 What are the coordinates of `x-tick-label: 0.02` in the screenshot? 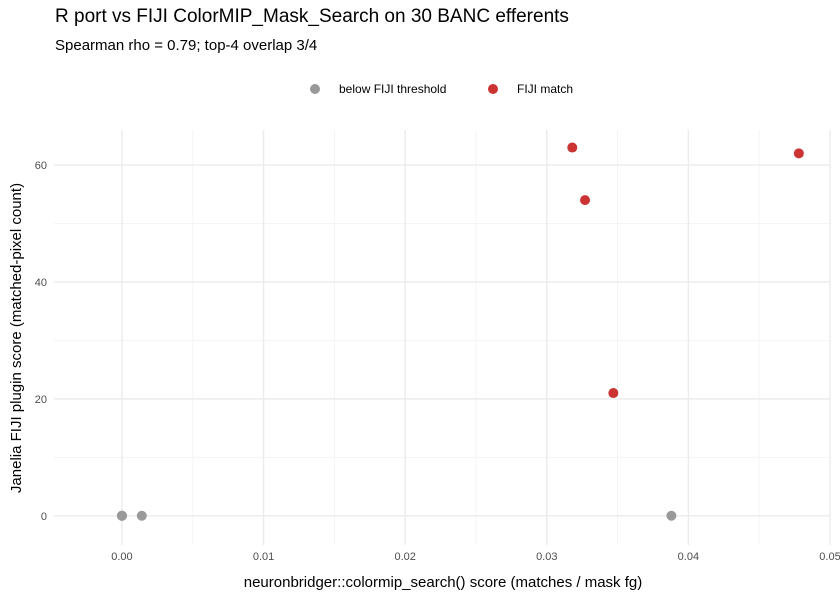 It's located at (404, 557).